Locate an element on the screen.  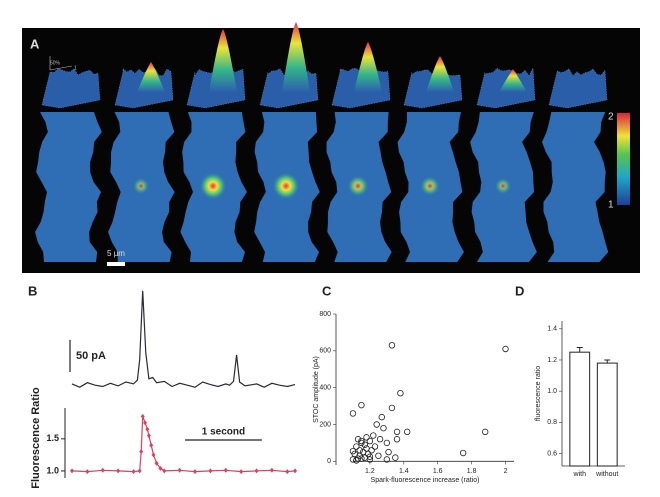
y-tick-label: 200 is located at coordinates (325, 424).